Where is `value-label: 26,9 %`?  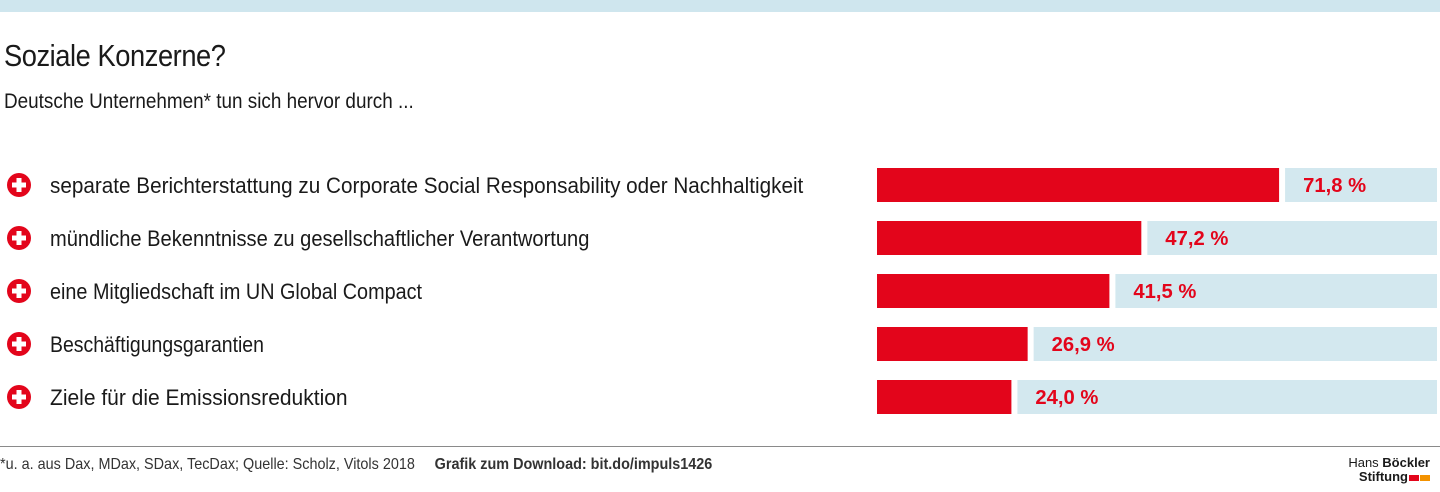 value-label: 26,9 % is located at coordinates (1083, 345).